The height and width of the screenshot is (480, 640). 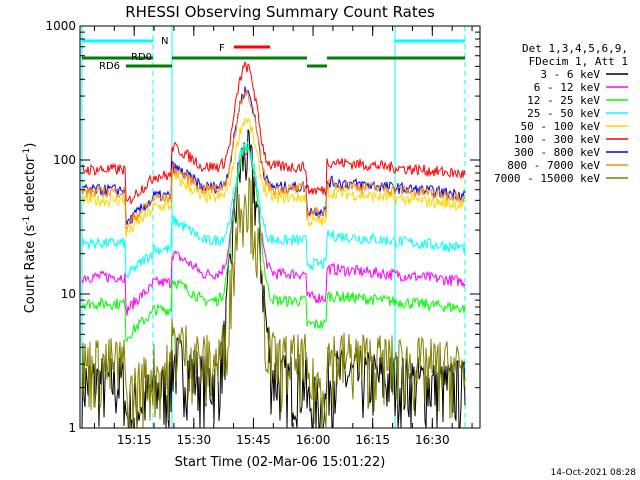 I want to click on legend-entry-label-2: 12 - 25 keV, so click(x=563, y=100).